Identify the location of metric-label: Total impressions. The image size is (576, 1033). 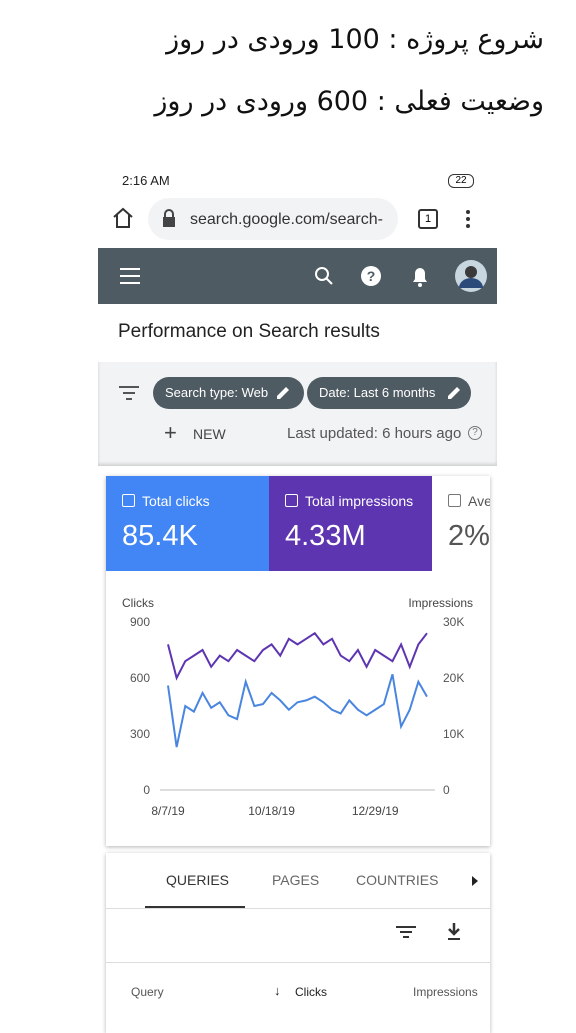
(359, 501).